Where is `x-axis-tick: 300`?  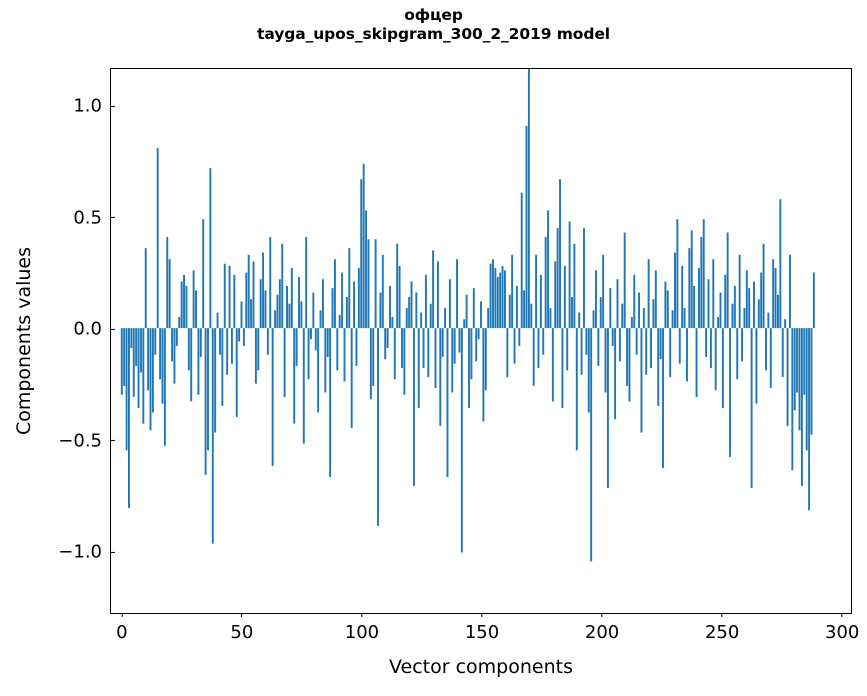 x-axis-tick: 300 is located at coordinates (842, 628).